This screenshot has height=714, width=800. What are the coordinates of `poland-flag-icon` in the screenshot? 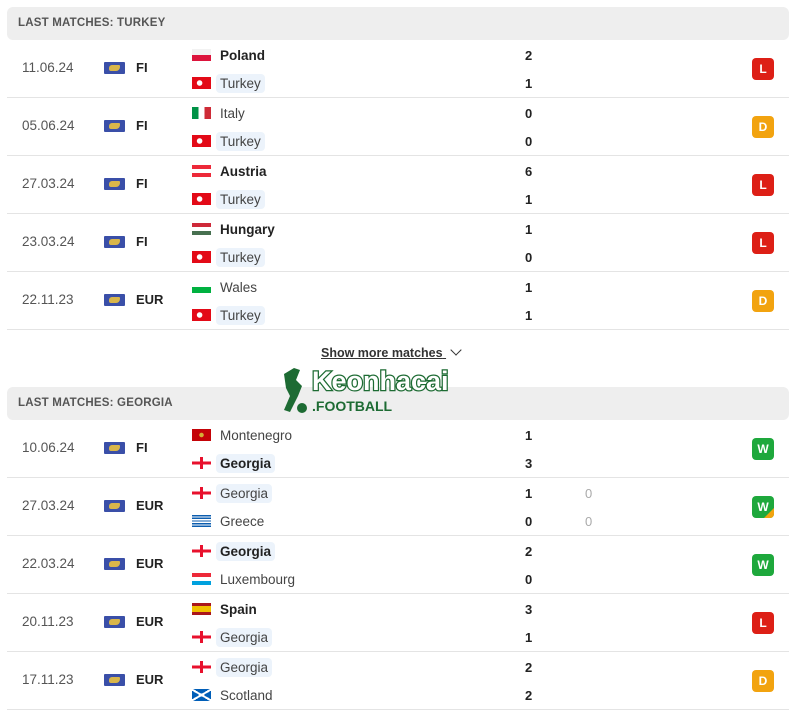 It's located at (201, 55).